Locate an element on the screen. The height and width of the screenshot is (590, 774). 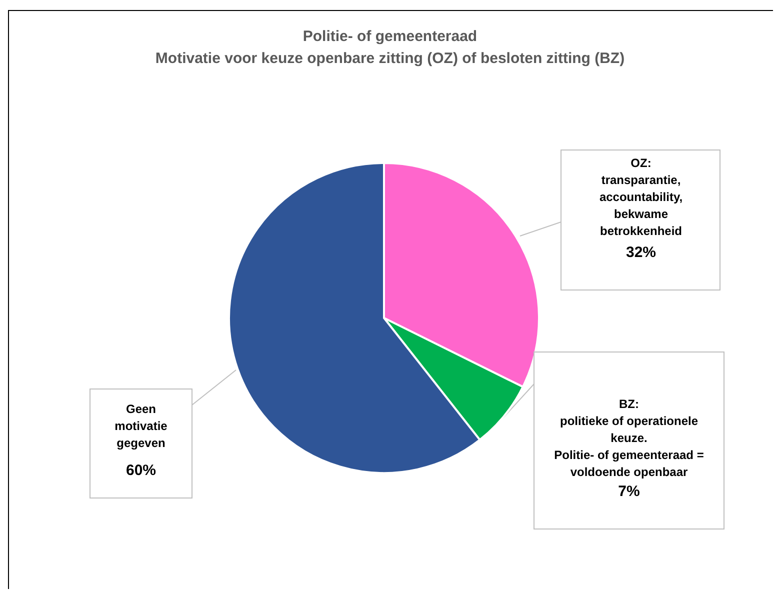
slice-label: OZ: transparantie, accountability, bekwame betrokkenheid is located at coordinates (641, 197).